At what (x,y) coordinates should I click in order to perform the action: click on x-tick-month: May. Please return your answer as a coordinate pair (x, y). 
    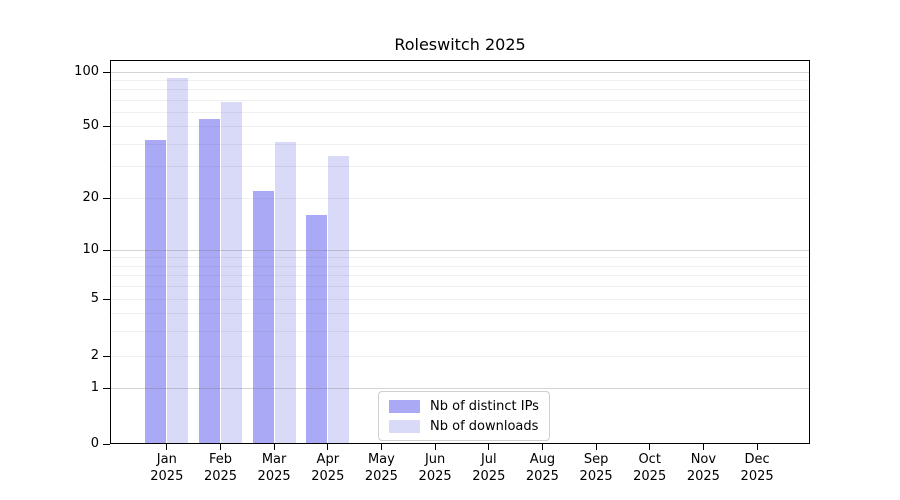
    Looking at the image, I should click on (381, 459).